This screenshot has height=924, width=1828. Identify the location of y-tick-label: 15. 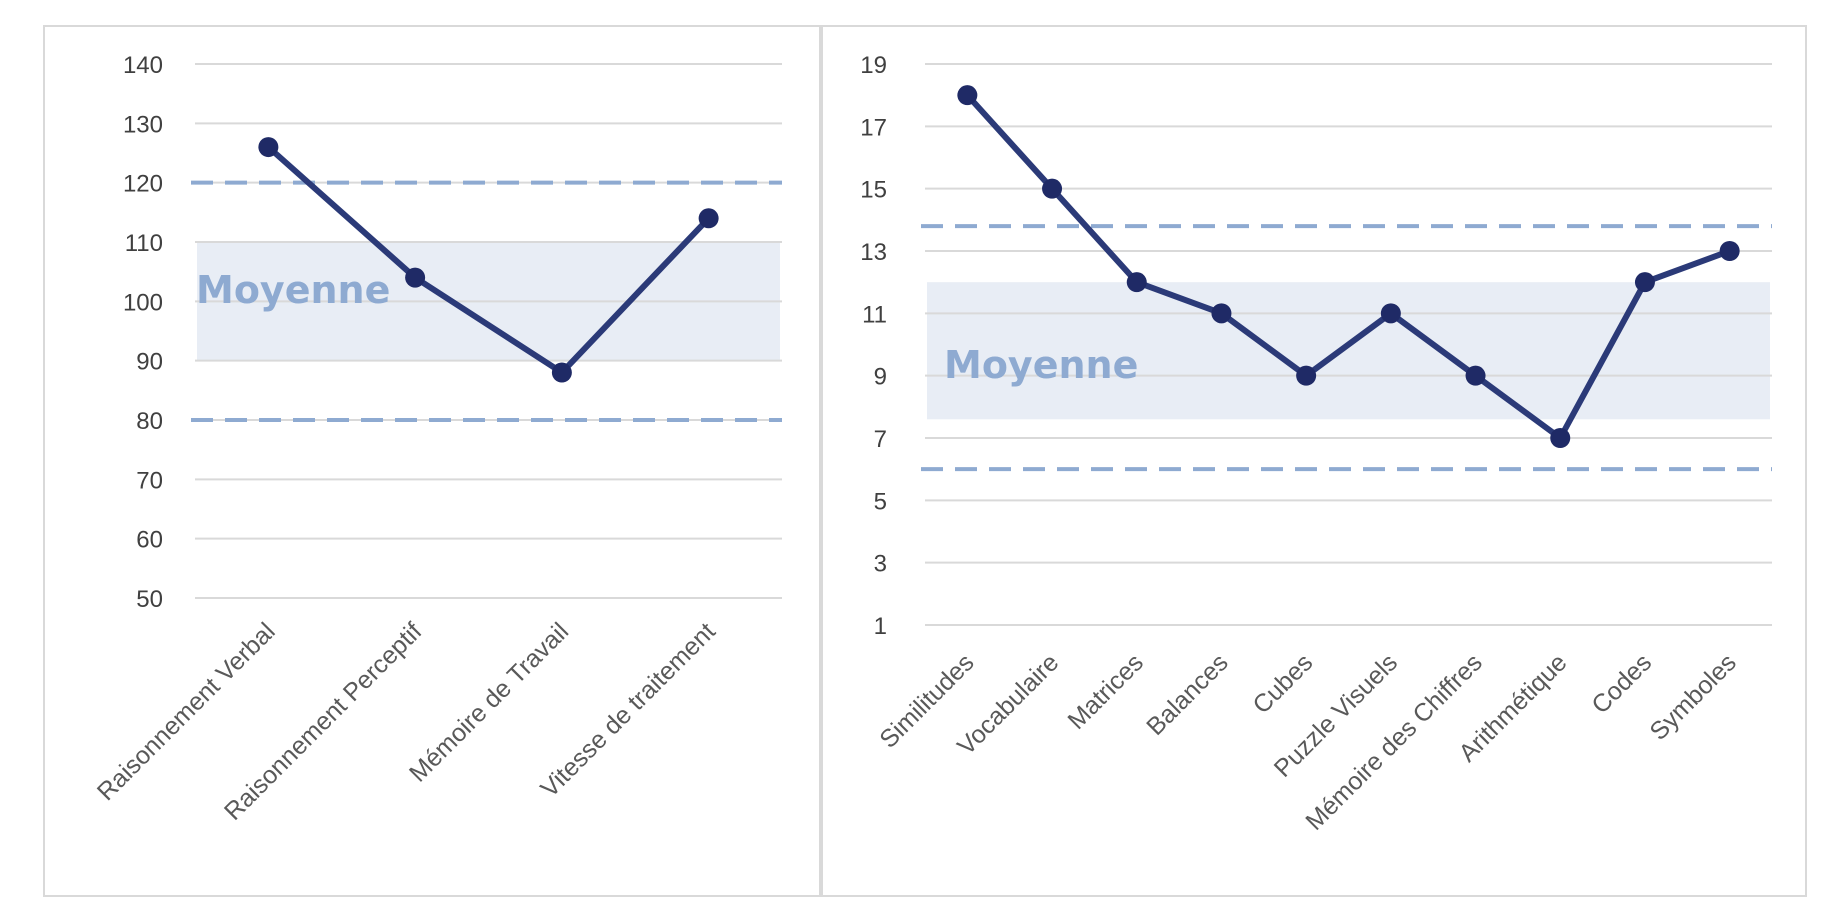
(873, 190).